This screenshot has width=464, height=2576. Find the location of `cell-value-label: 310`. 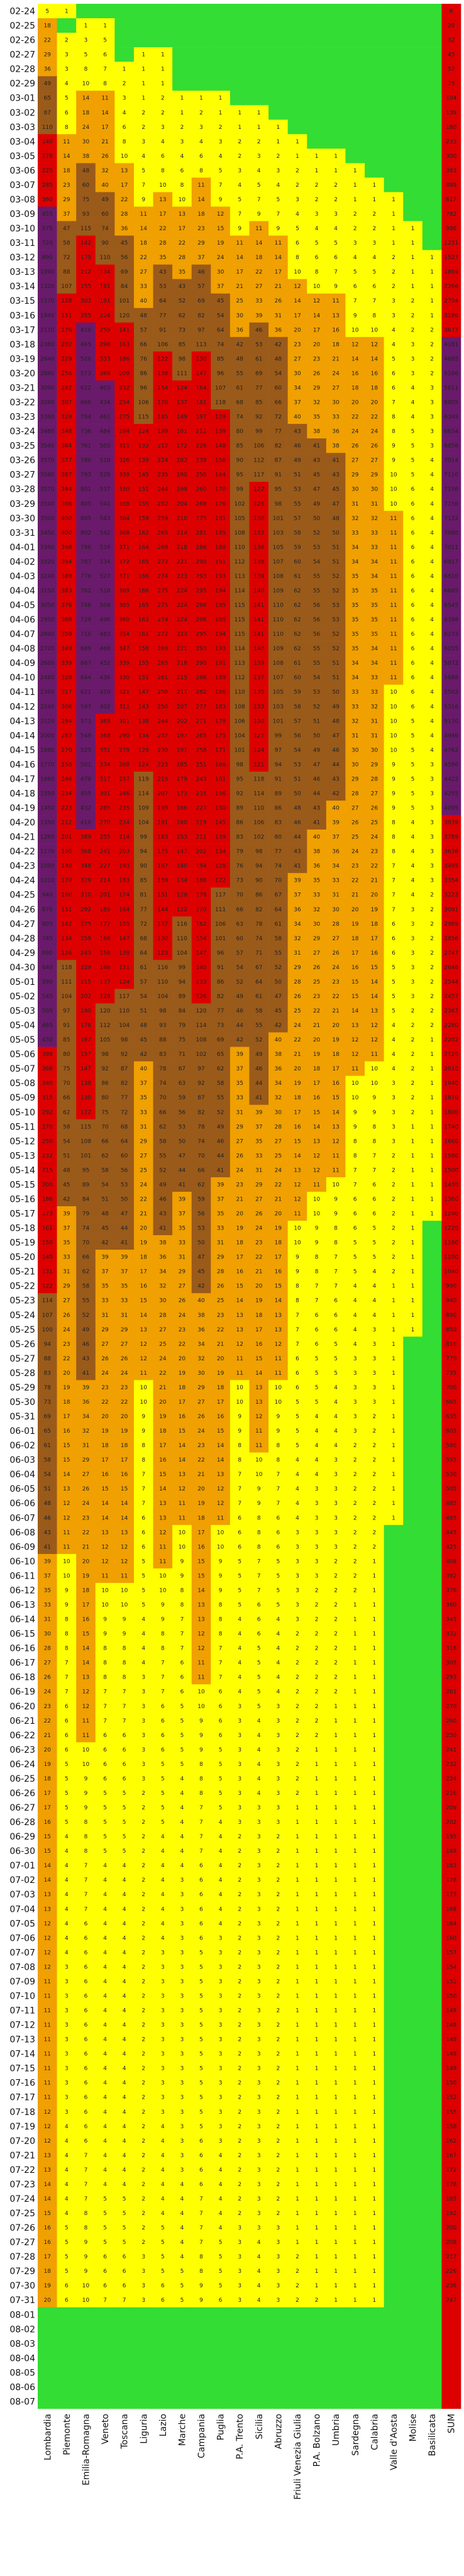

cell-value-label: 310 is located at coordinates (85, 895).